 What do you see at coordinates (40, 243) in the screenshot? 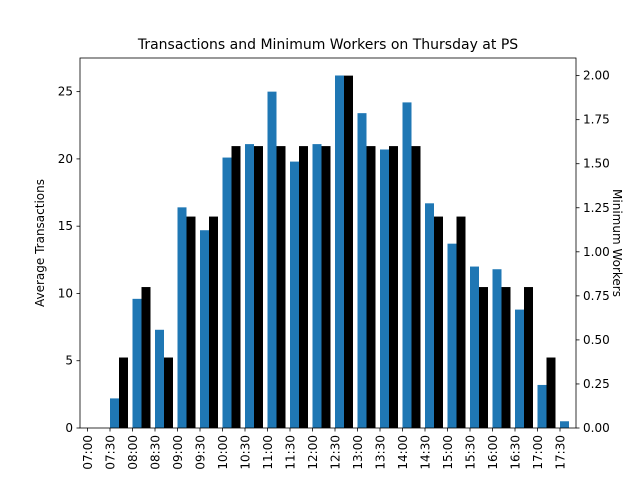
I see `left-axis-label: Average Transactions` at bounding box center [40, 243].